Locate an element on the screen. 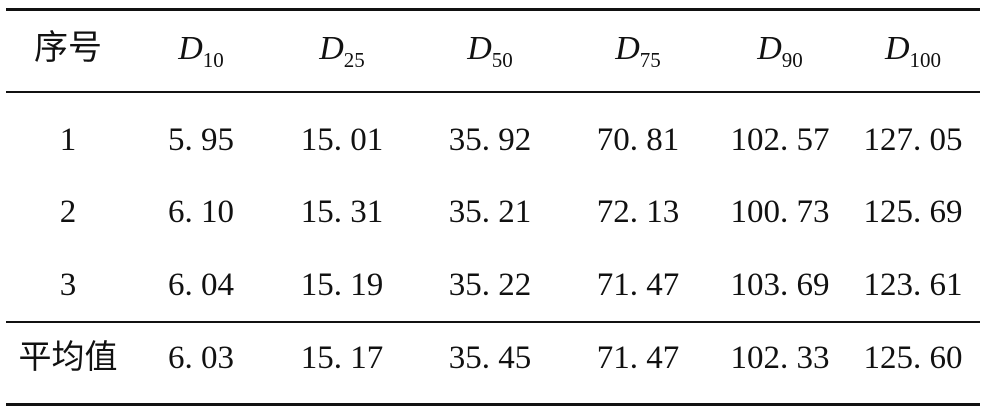  header-rule is located at coordinates (493, 92).